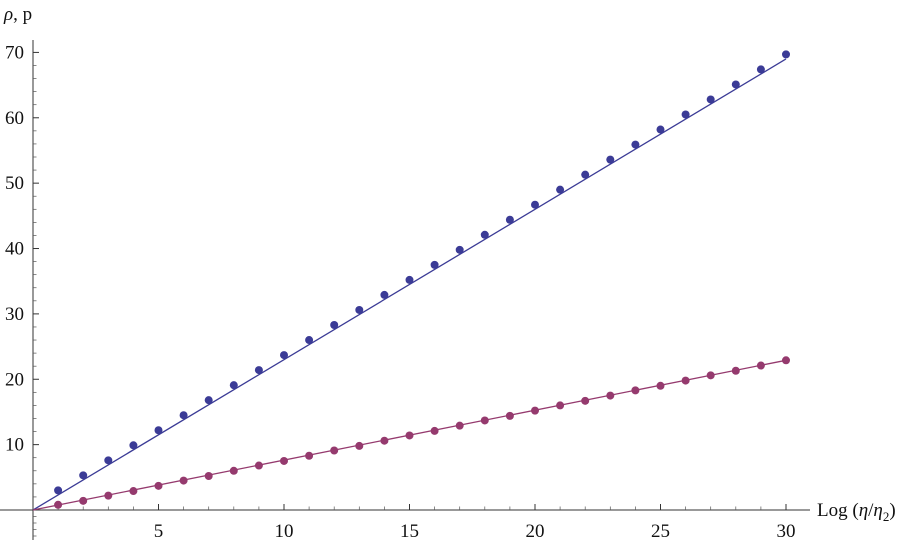  I want to click on x-axis-title-slash: /, so click(871, 510).